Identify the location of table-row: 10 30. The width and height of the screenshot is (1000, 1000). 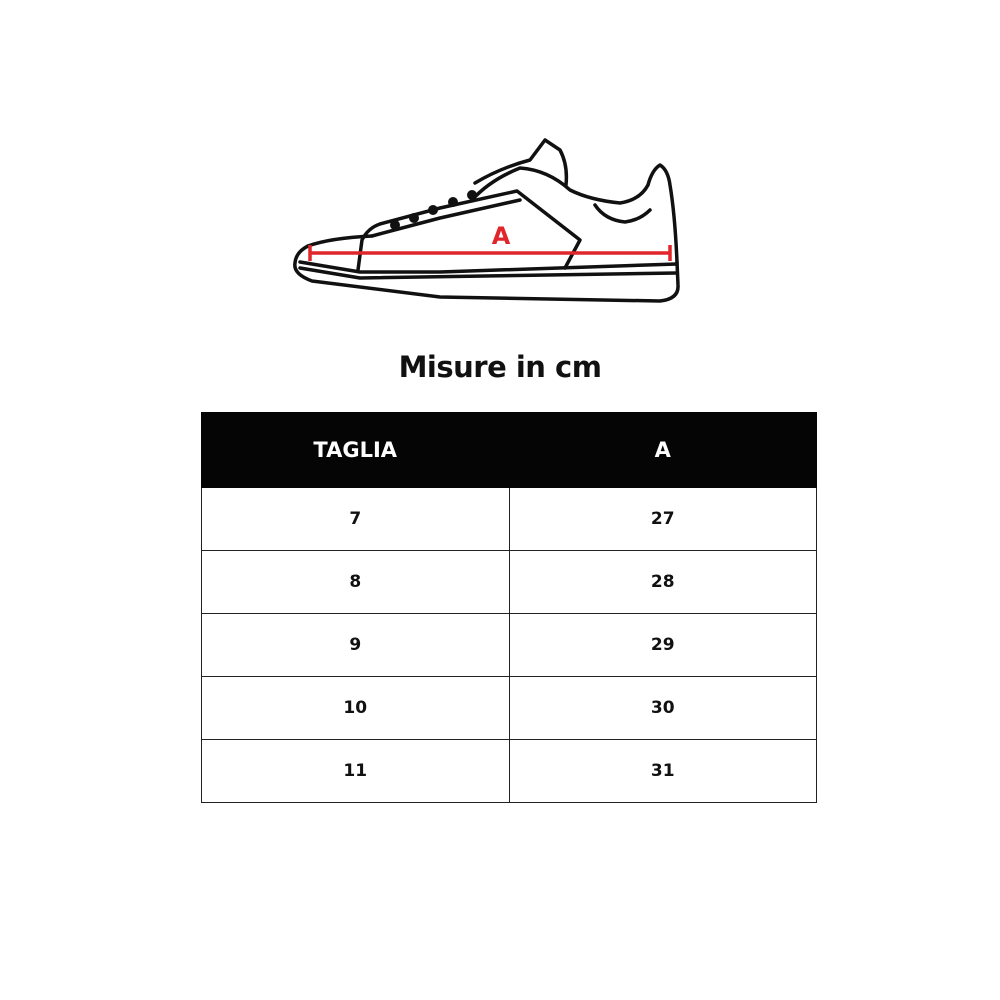
(509, 708).